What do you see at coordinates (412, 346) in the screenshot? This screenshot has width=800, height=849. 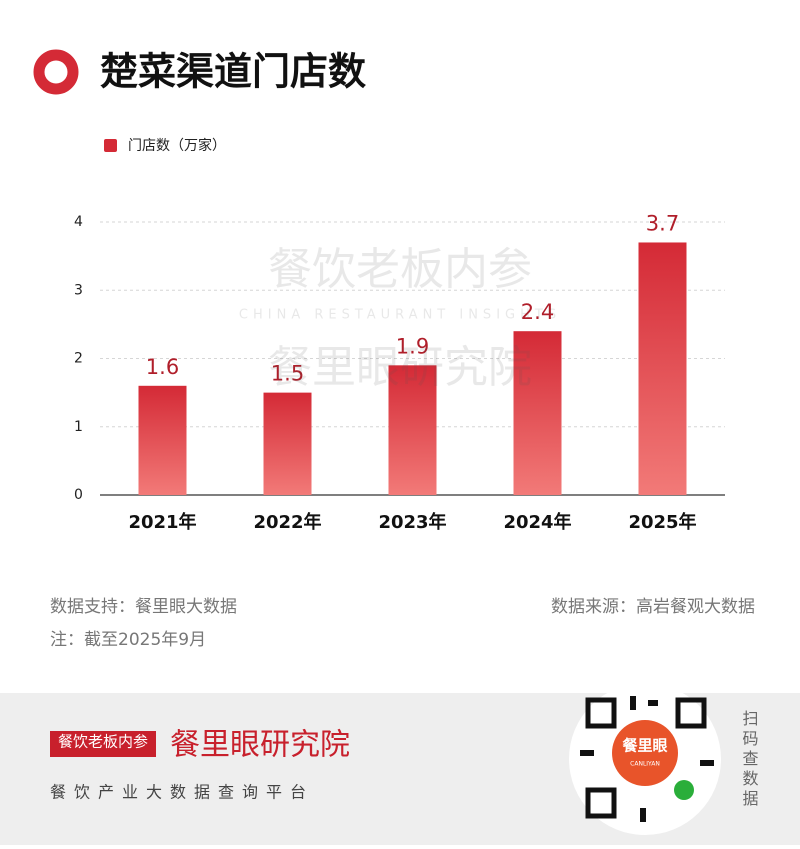 I see `data-label: 1.9` at bounding box center [412, 346].